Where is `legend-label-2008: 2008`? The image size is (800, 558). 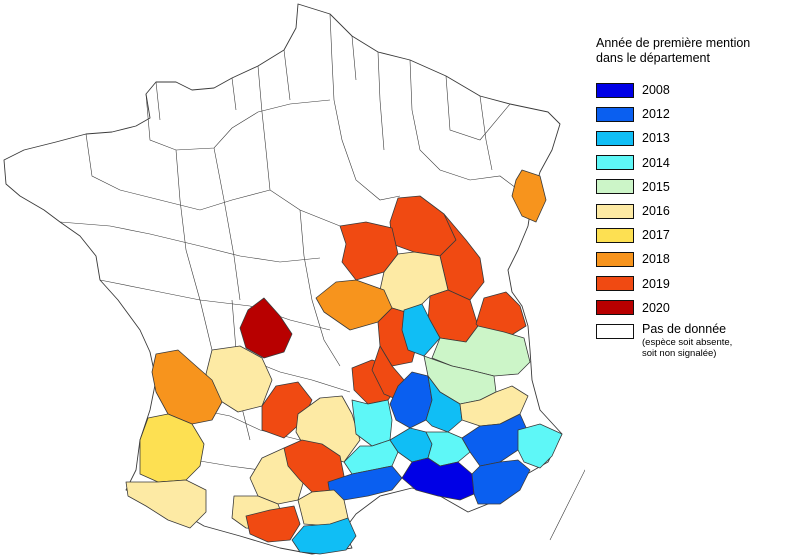
legend-label-2008: 2008 is located at coordinates (656, 90).